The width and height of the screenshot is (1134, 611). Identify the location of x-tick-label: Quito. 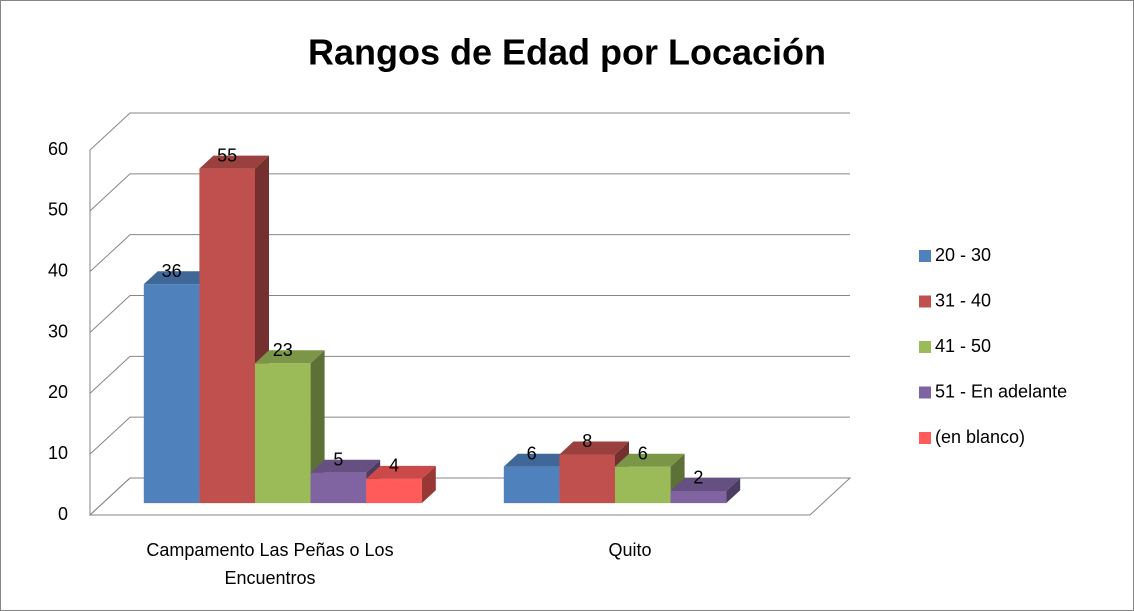
(630, 550).